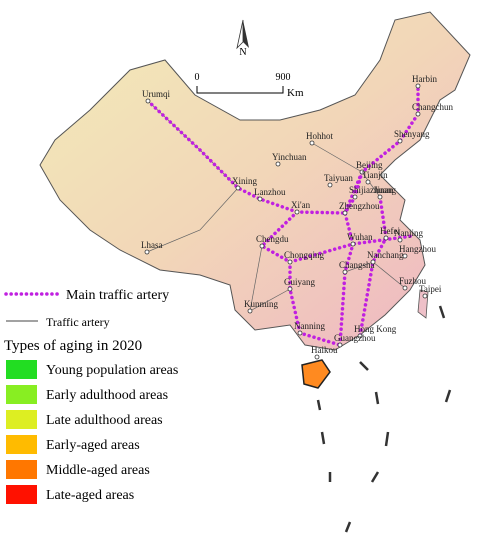 The image size is (483, 550). I want to click on legend-label: Main traffic artery, so click(117, 295).